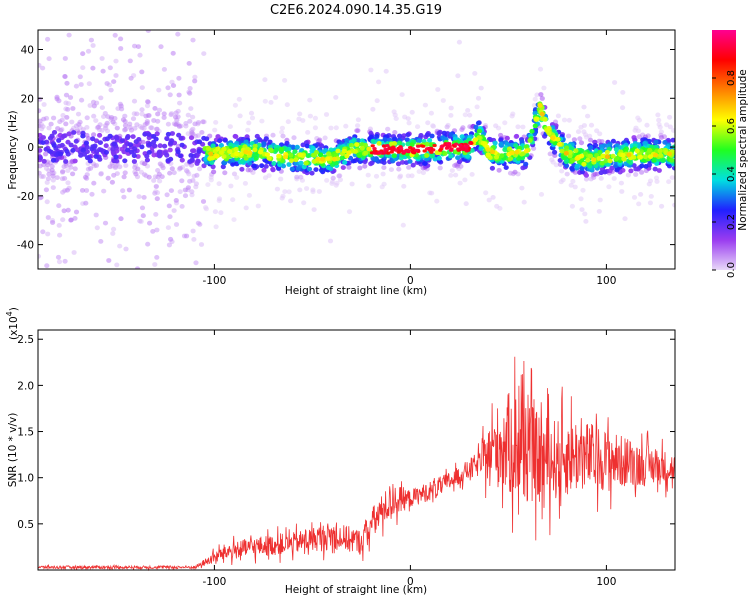 This screenshot has width=750, height=600. What do you see at coordinates (27, 99) in the screenshot?
I see `spectrogram-y-tick-label: 20` at bounding box center [27, 99].